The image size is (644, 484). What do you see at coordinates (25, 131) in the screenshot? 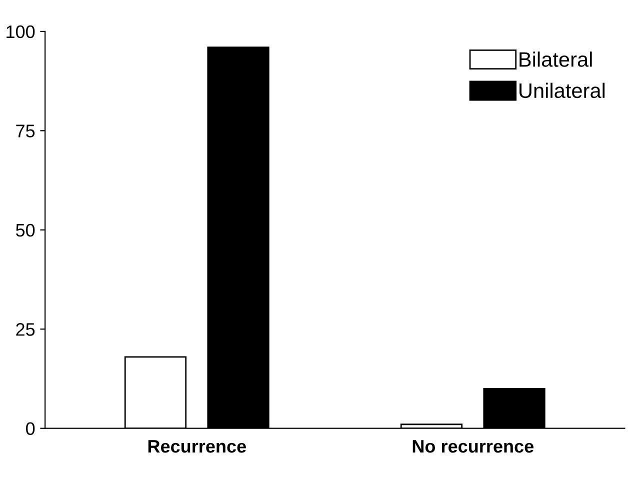
I see `y-tick-label: 75` at bounding box center [25, 131].